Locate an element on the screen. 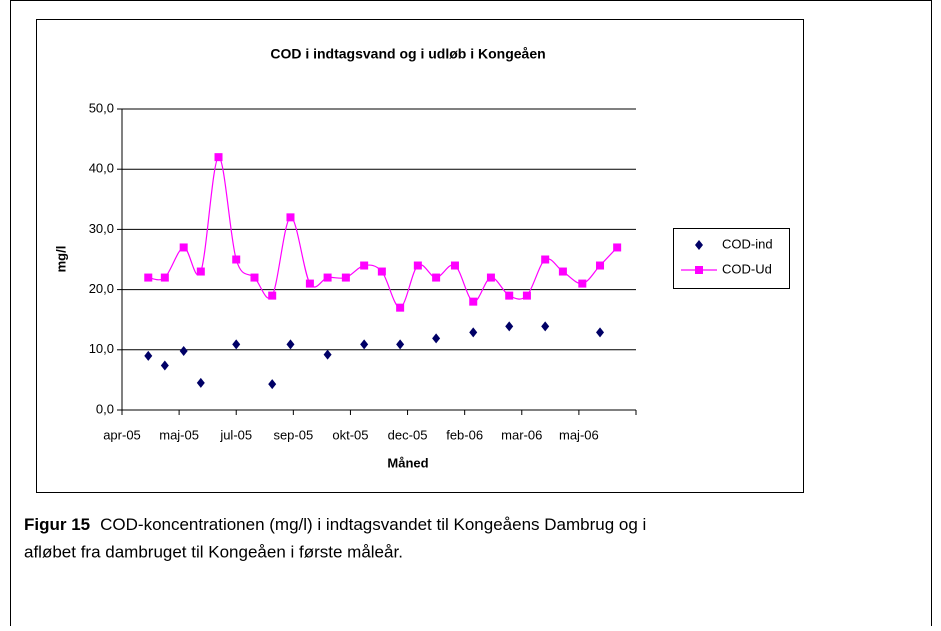 The image size is (941, 631). x-tick-label: apr-05 is located at coordinates (122, 434).